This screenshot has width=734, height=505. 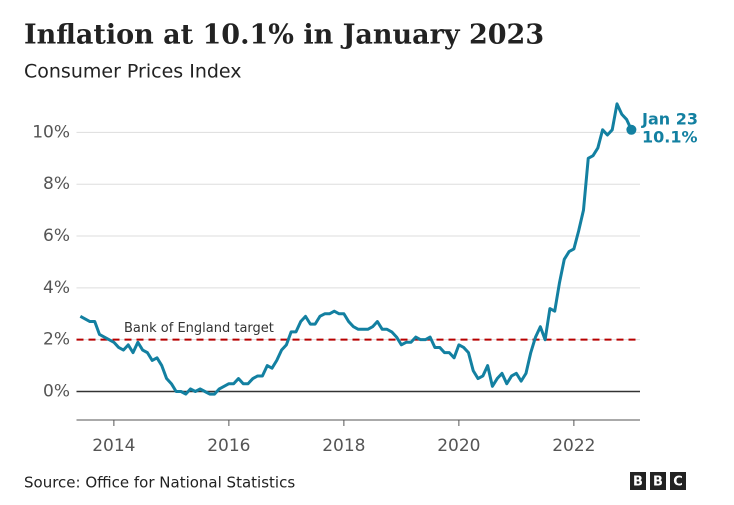 I want to click on y-tick-label: 6%, so click(x=56, y=236).